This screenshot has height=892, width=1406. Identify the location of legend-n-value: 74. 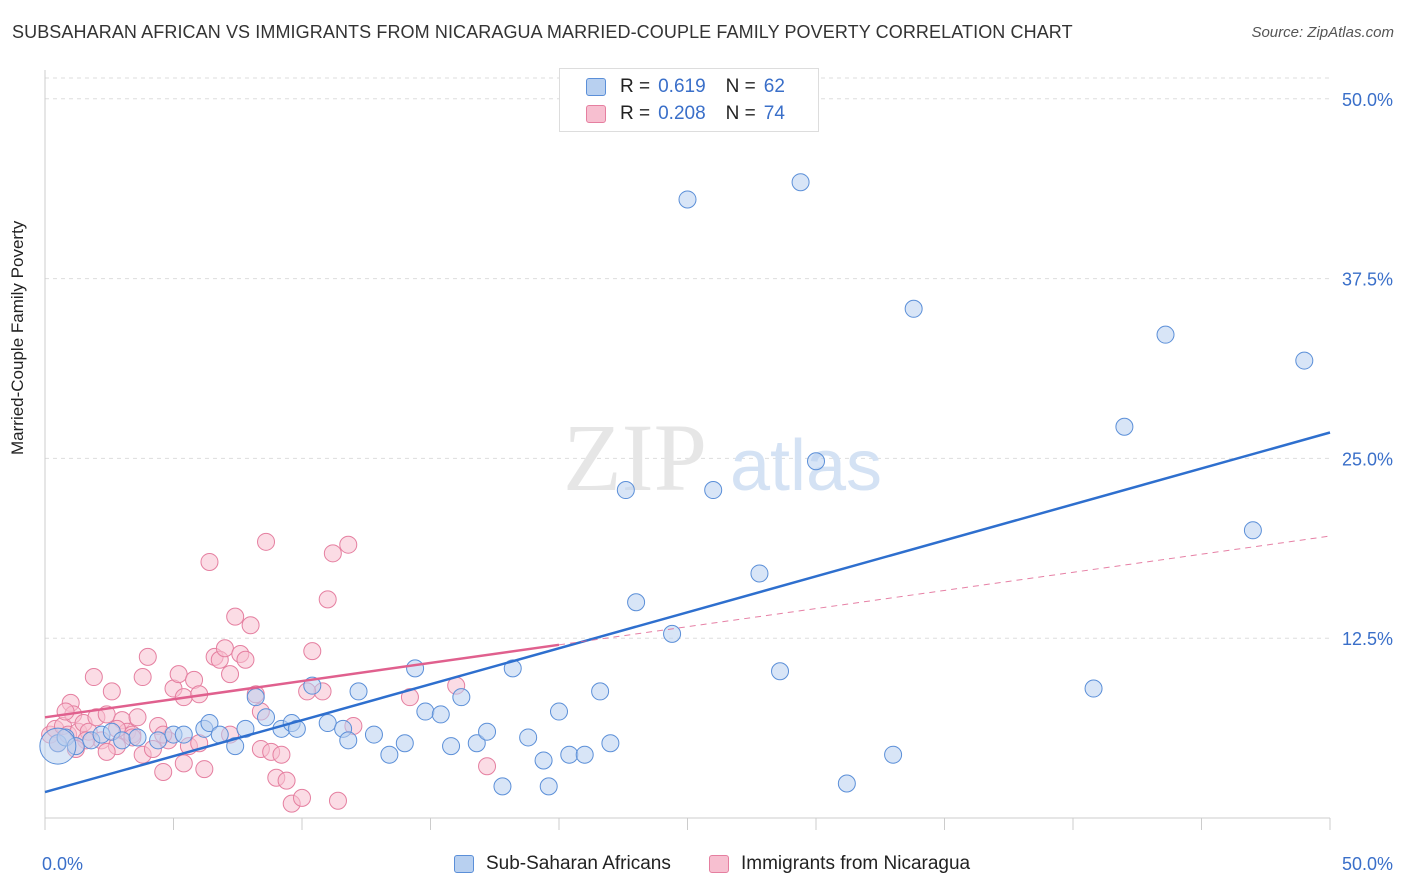
(774, 113).